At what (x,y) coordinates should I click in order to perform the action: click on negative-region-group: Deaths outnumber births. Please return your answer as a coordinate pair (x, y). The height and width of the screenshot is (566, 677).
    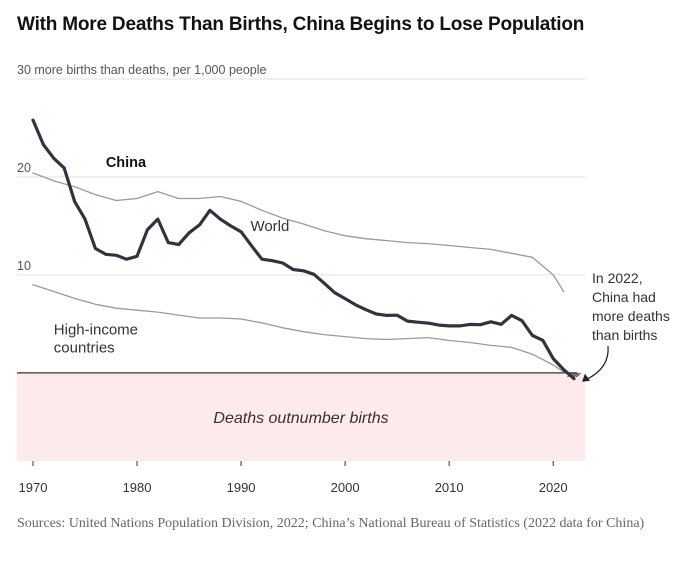
    Looking at the image, I should click on (301, 416).